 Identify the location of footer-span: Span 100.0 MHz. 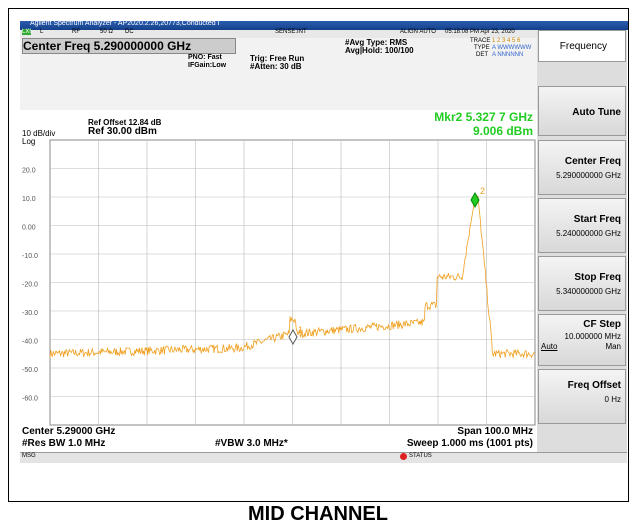
(495, 431).